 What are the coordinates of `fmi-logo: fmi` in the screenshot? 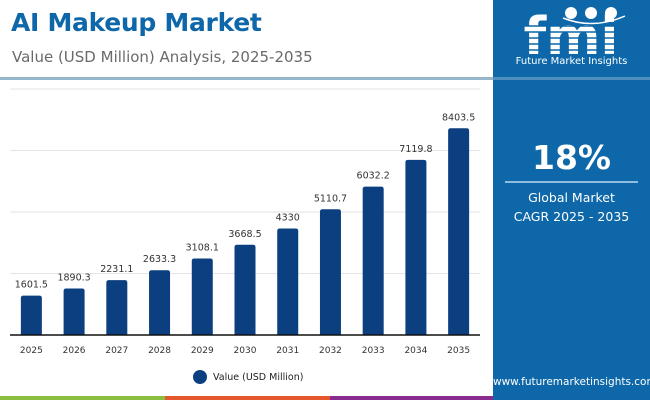 It's located at (573, 37).